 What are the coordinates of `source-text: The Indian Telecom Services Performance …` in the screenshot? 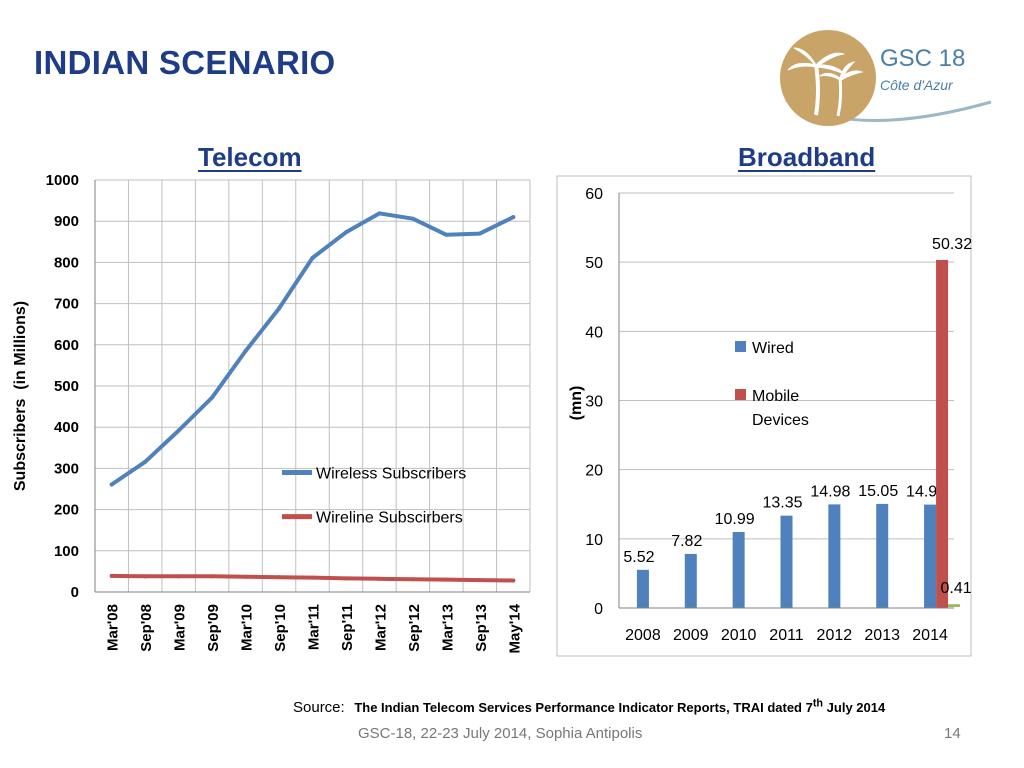 It's located at (620, 707).